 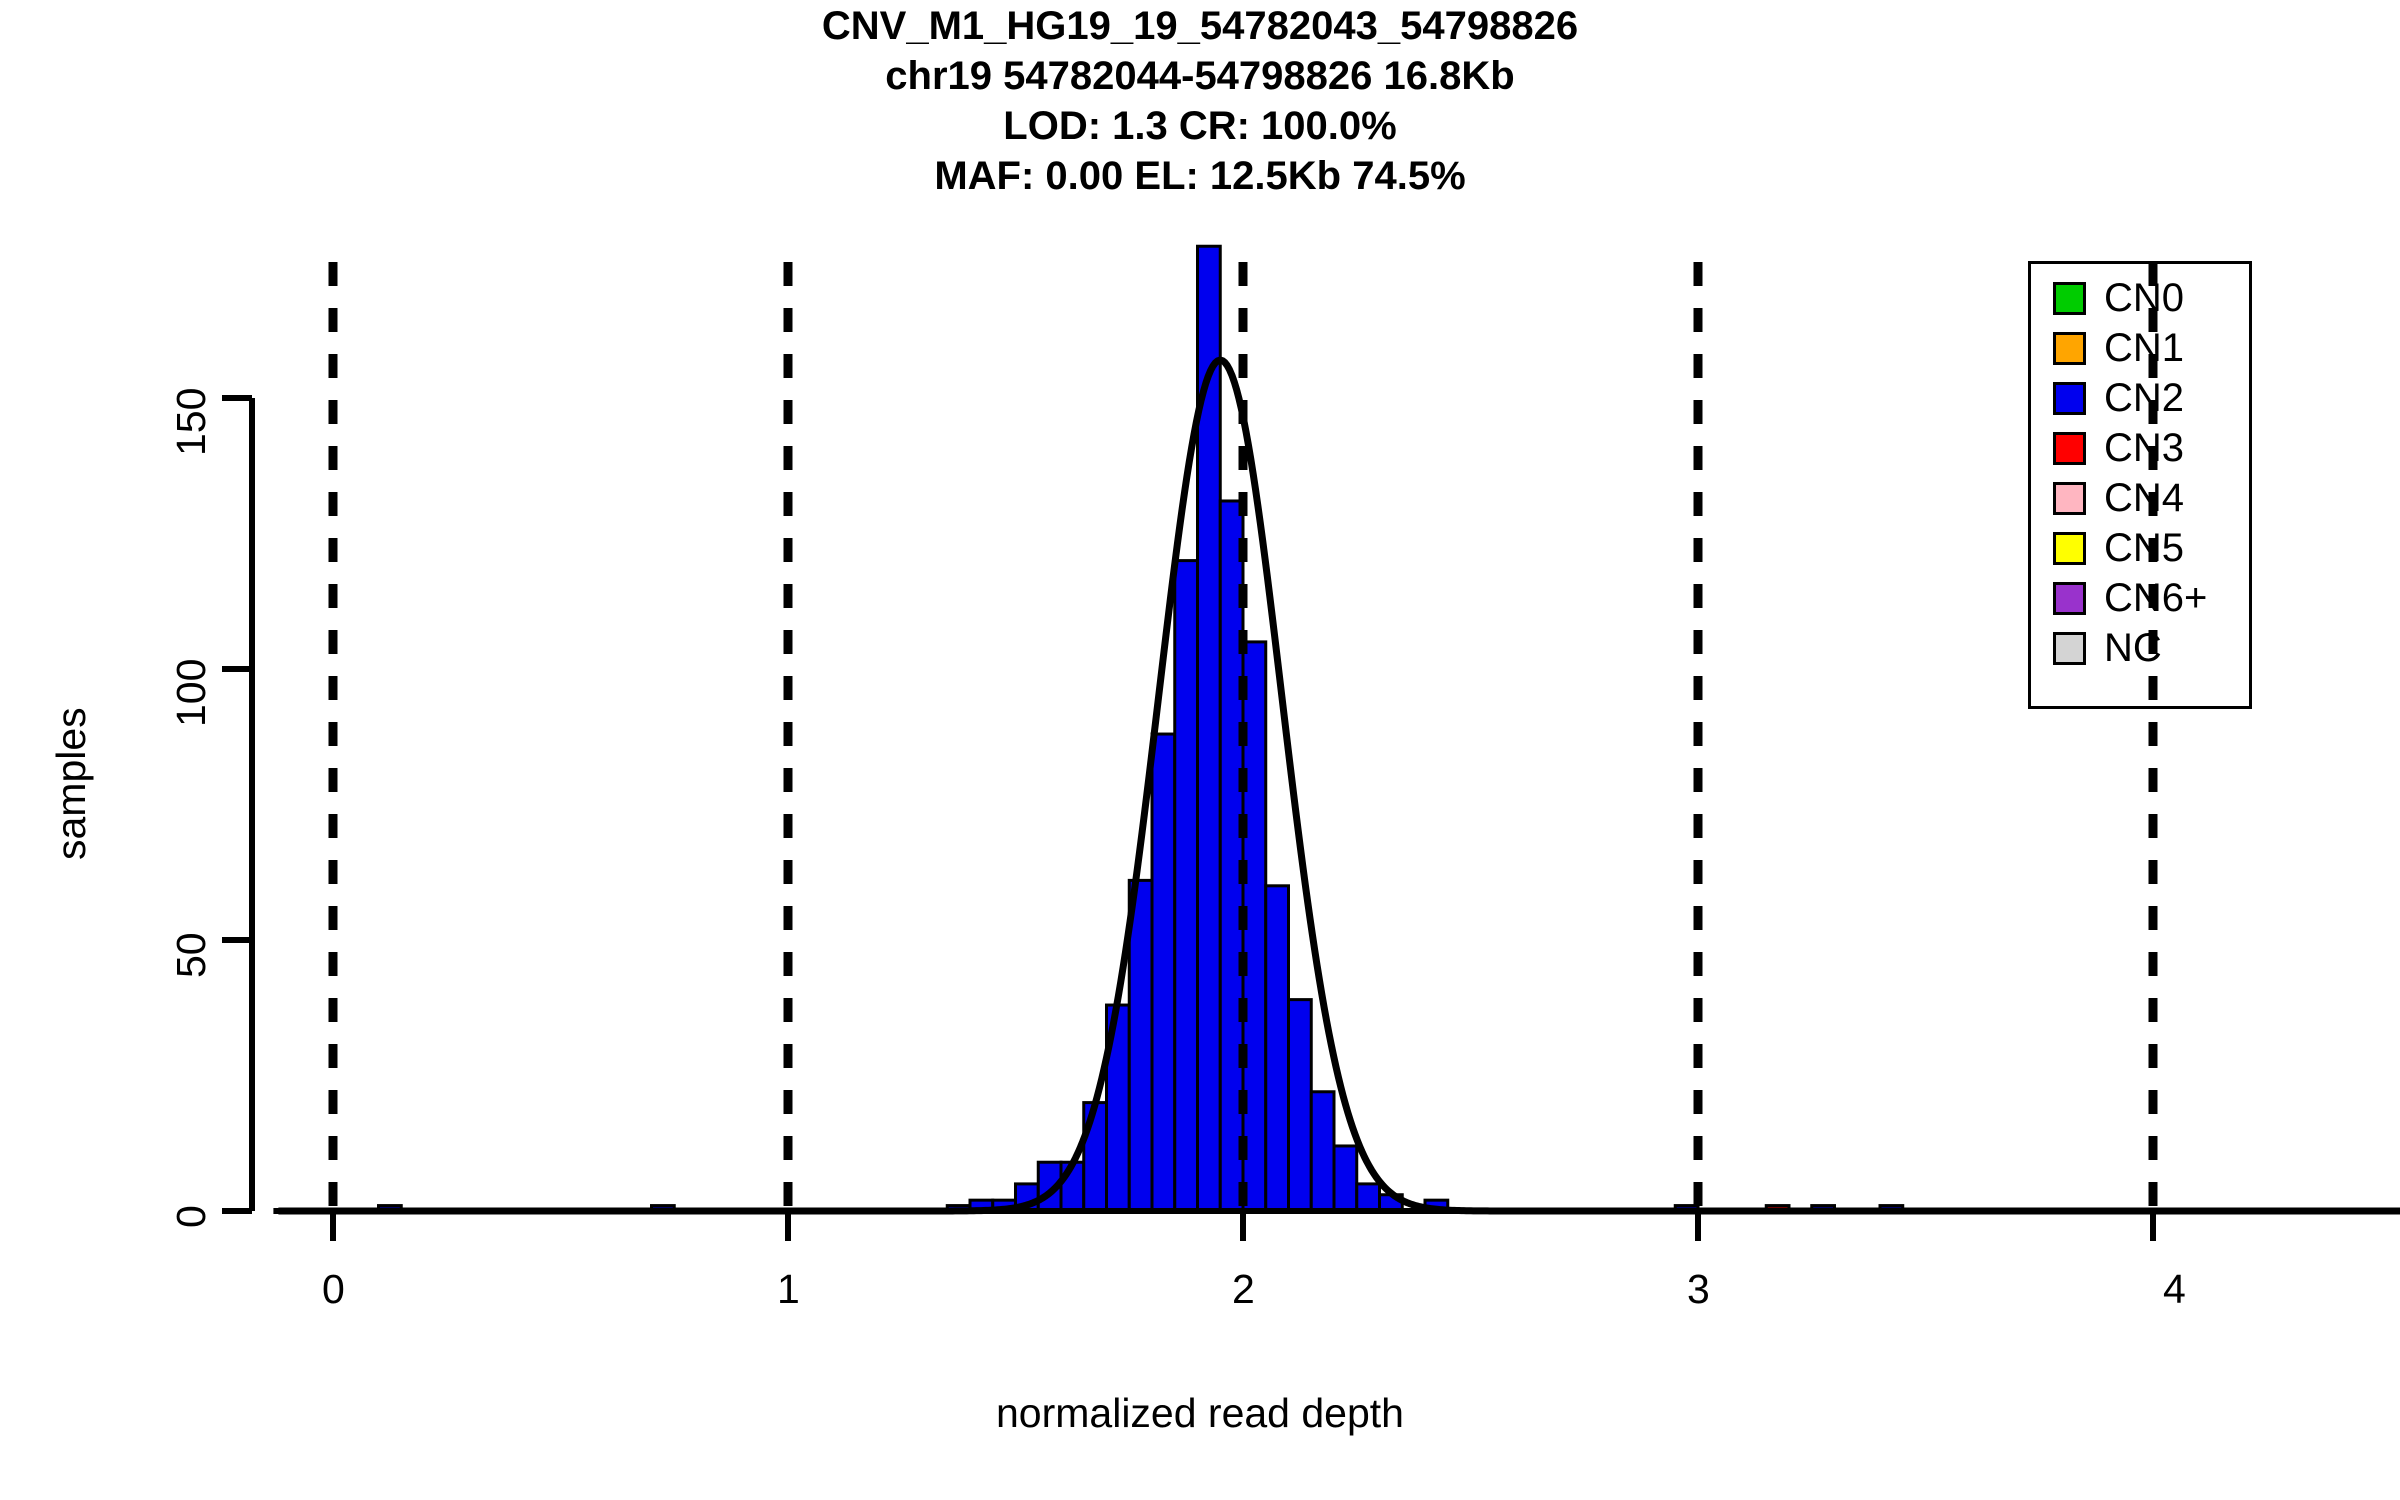 What do you see at coordinates (2069, 648) in the screenshot?
I see `legend-swatch-nc` at bounding box center [2069, 648].